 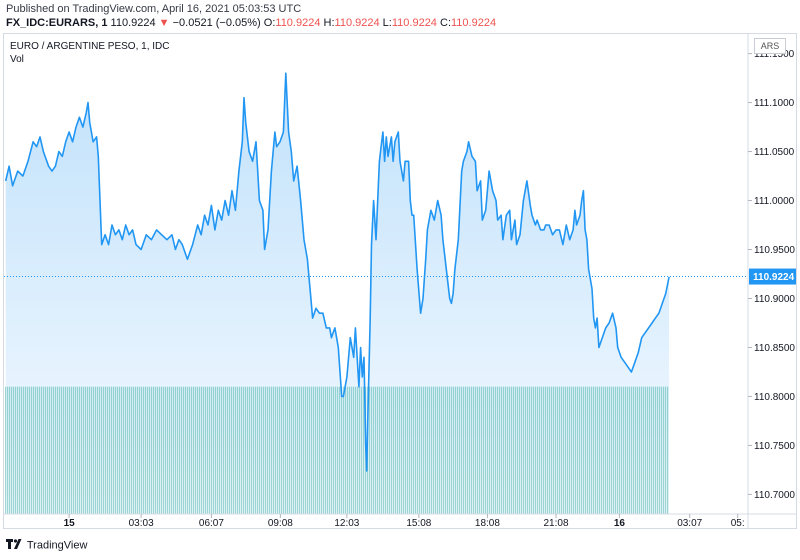 What do you see at coordinates (418, 523) in the screenshot?
I see `x-tick-label: 15:08` at bounding box center [418, 523].